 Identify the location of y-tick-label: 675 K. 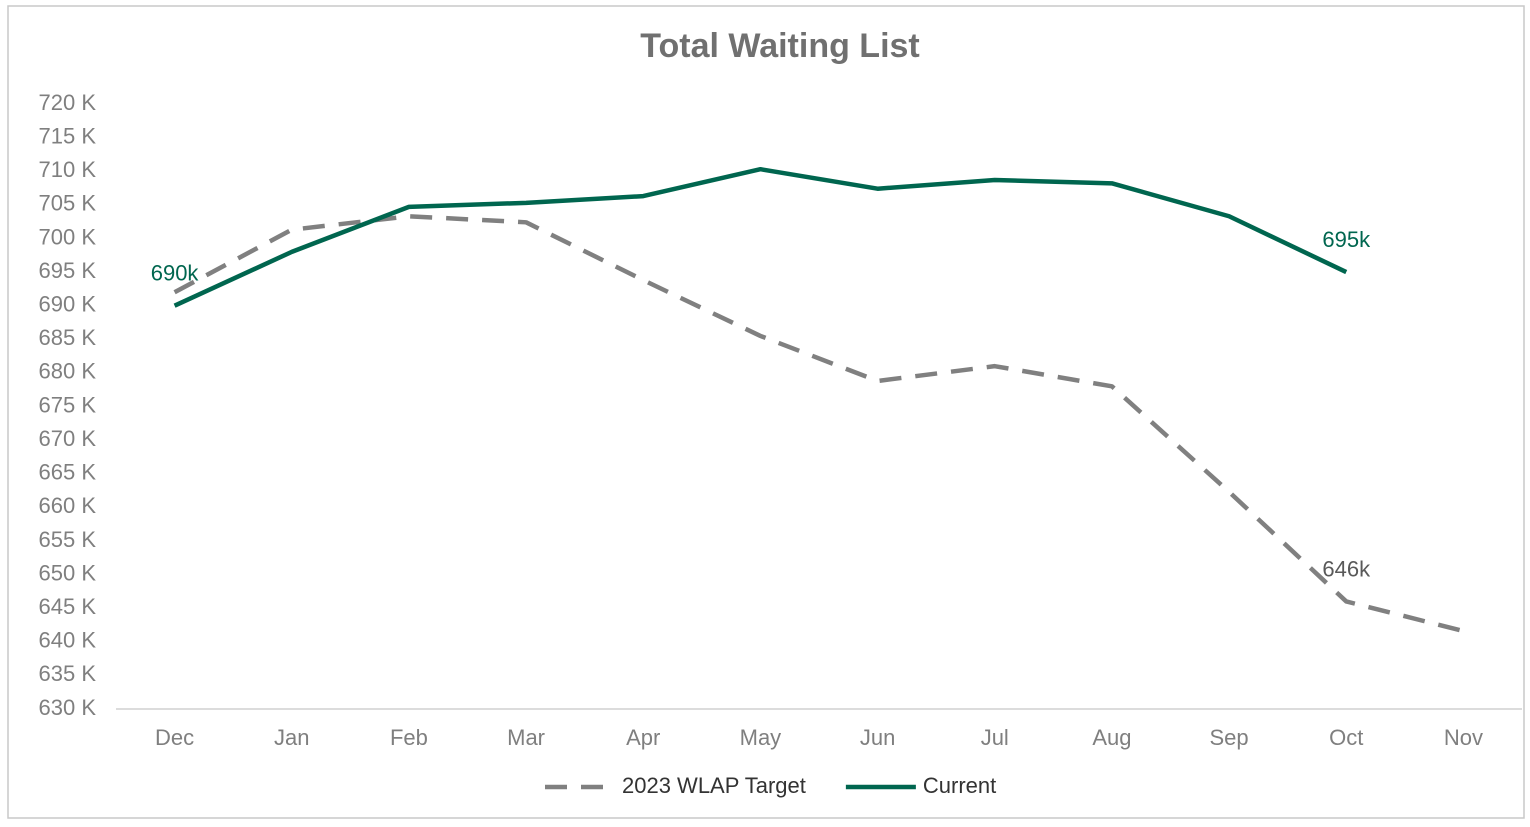
(68, 404).